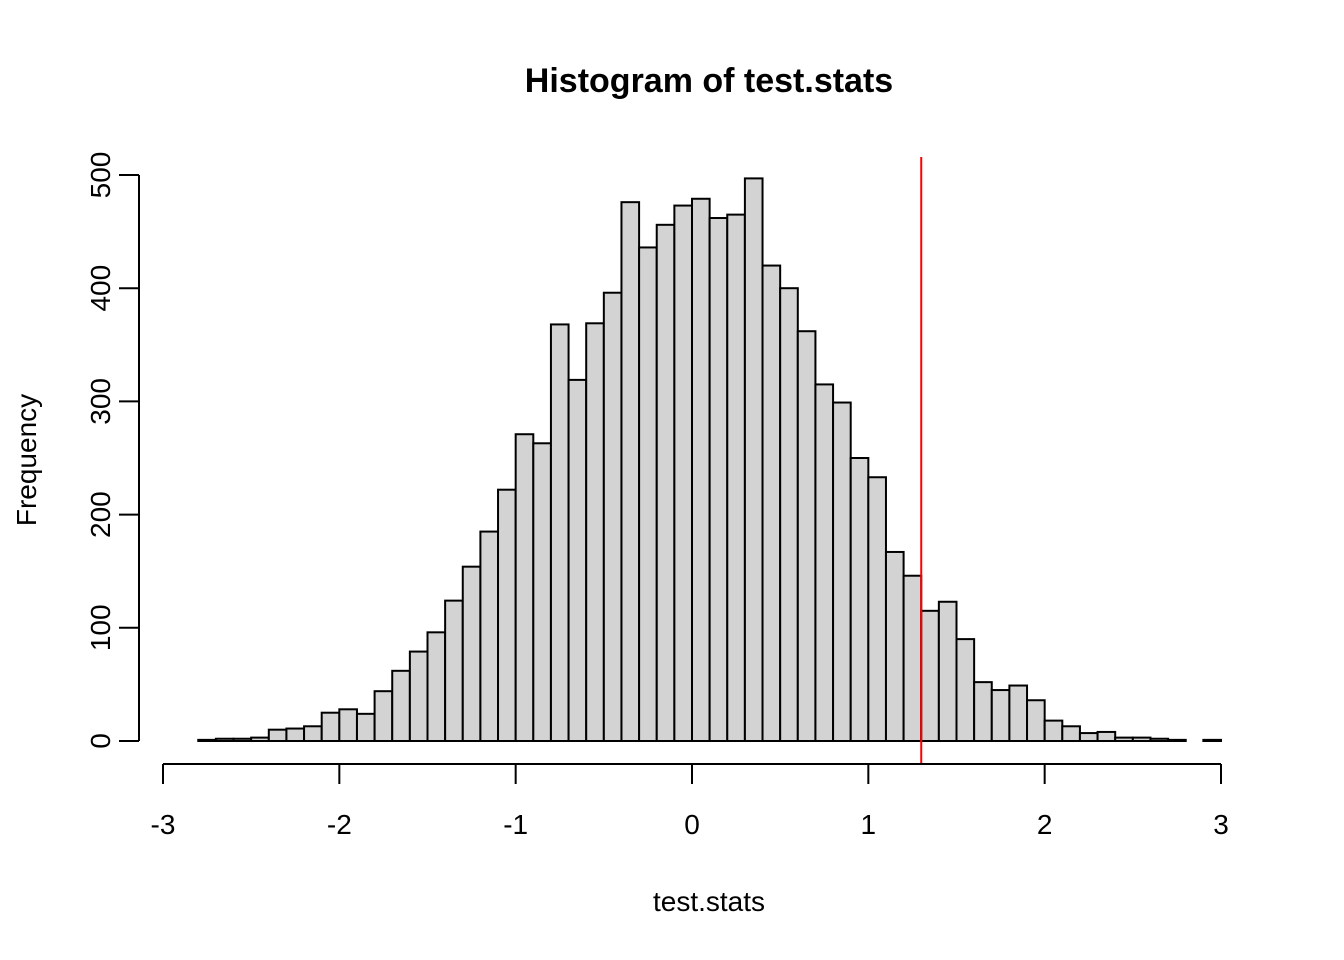 The width and height of the screenshot is (1344, 960). Describe the element at coordinates (112, 450) in the screenshot. I see `y-axis: 0 100 200 300 400 500` at that location.